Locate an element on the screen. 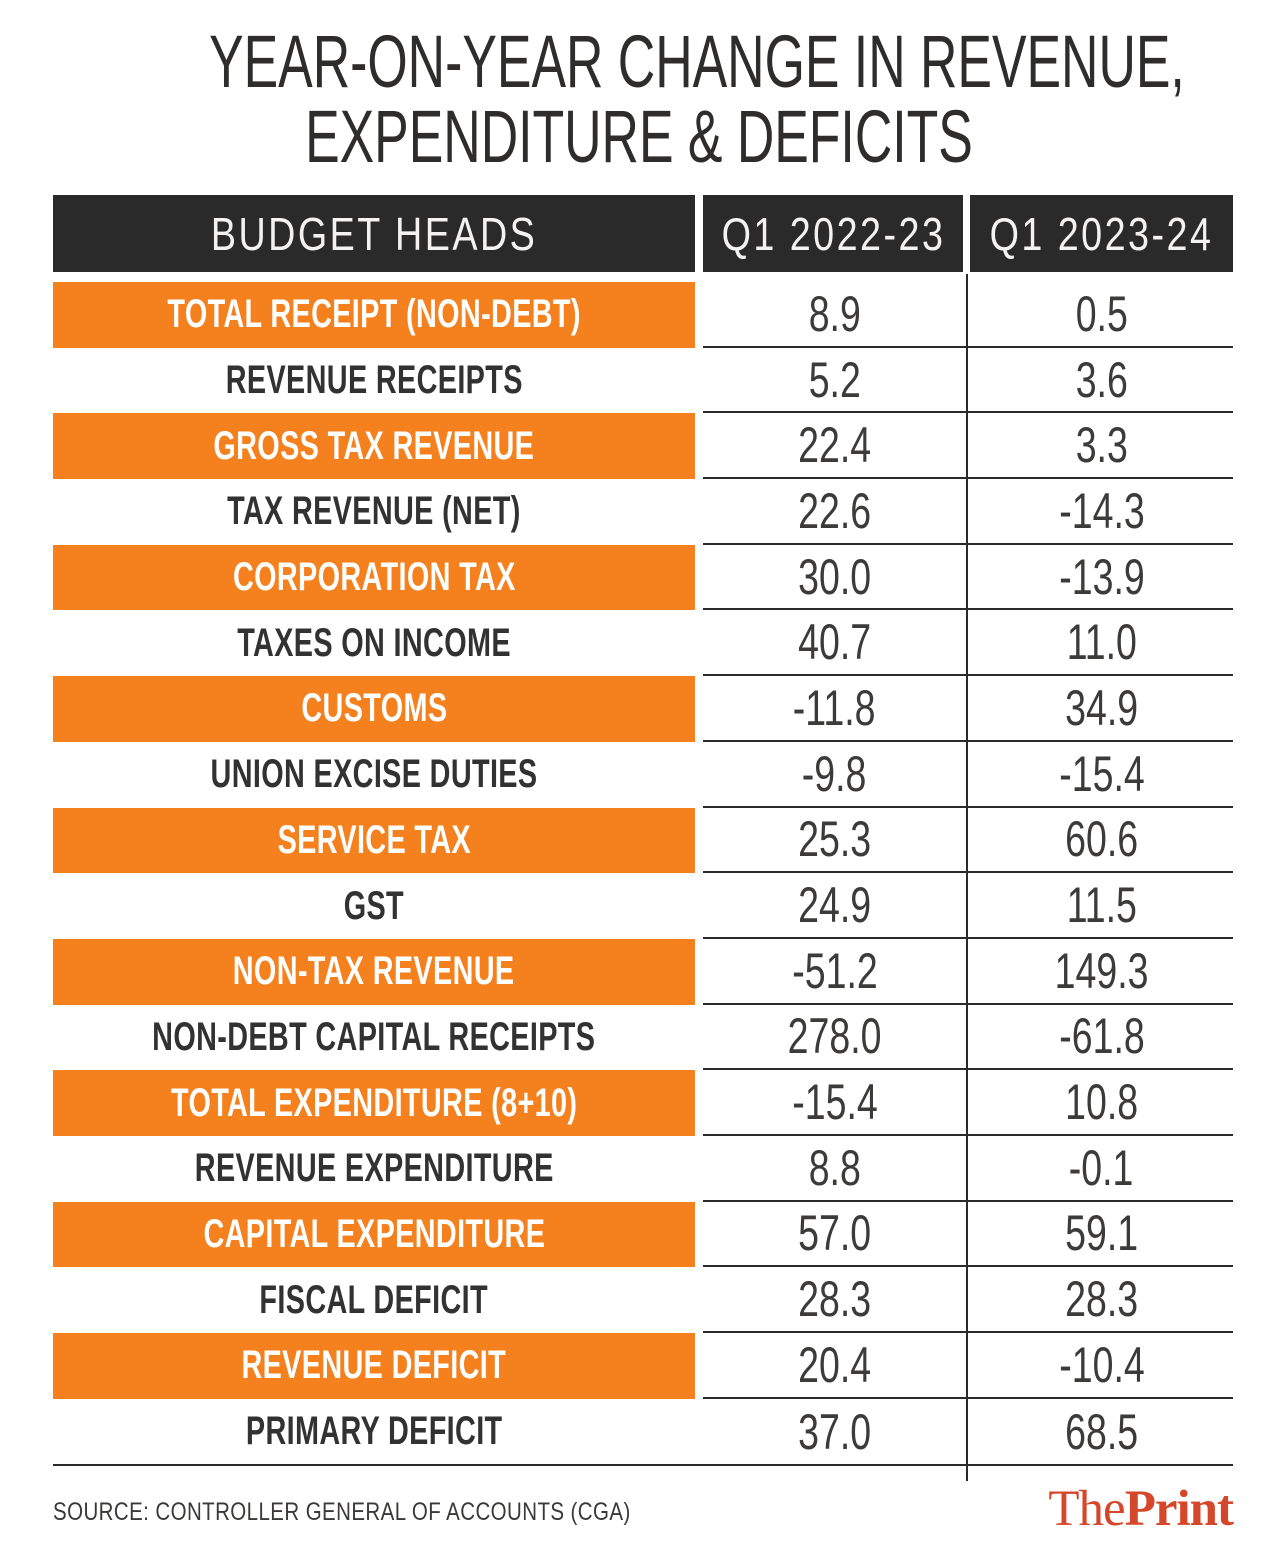  budget-head-label: TOTAL EXPENDITURE (8+10) is located at coordinates (374, 1102).